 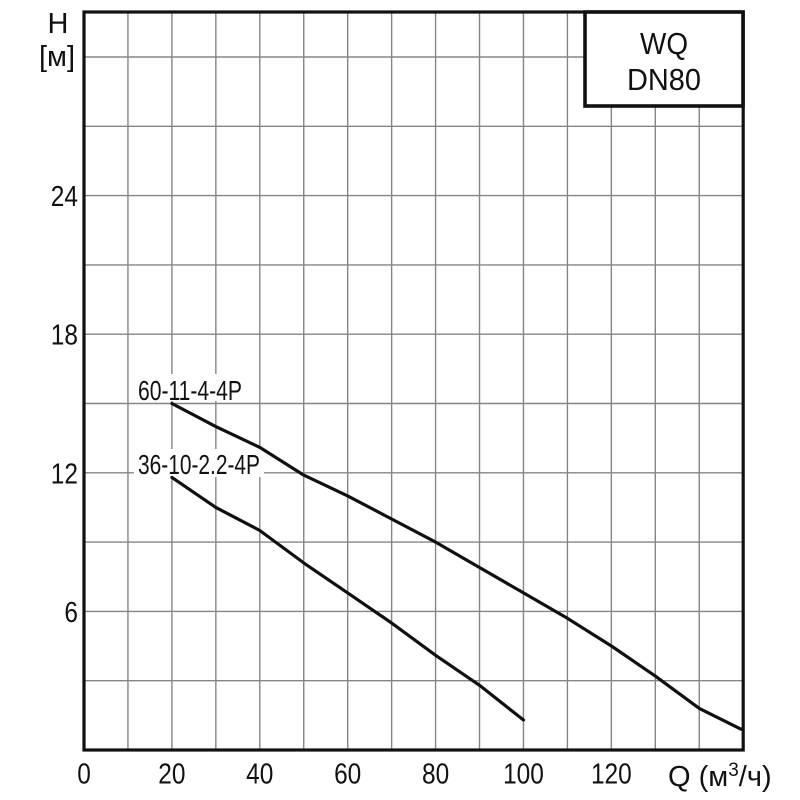 What do you see at coordinates (664, 79) in the screenshot?
I see `model-badge-dn: DN80` at bounding box center [664, 79].